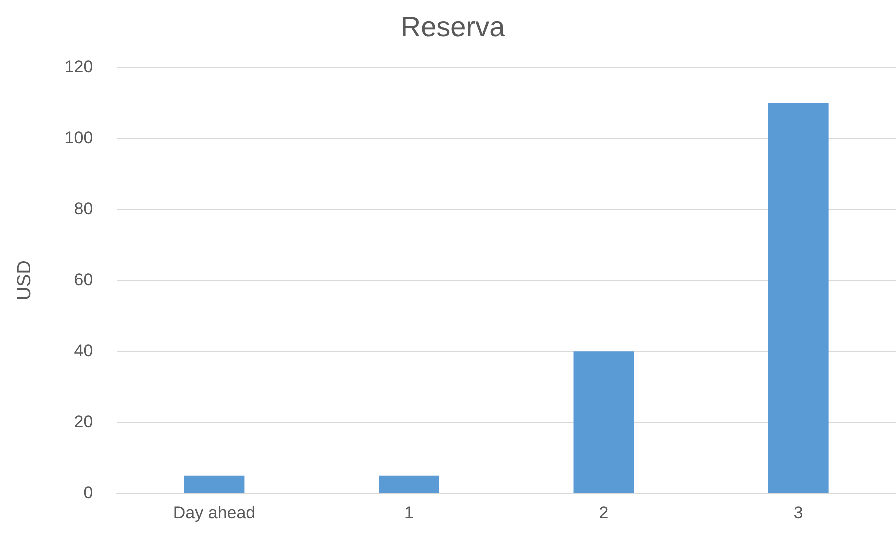 The image size is (896, 540). What do you see at coordinates (84, 350) in the screenshot?
I see `y-tick-label: 40` at bounding box center [84, 350].